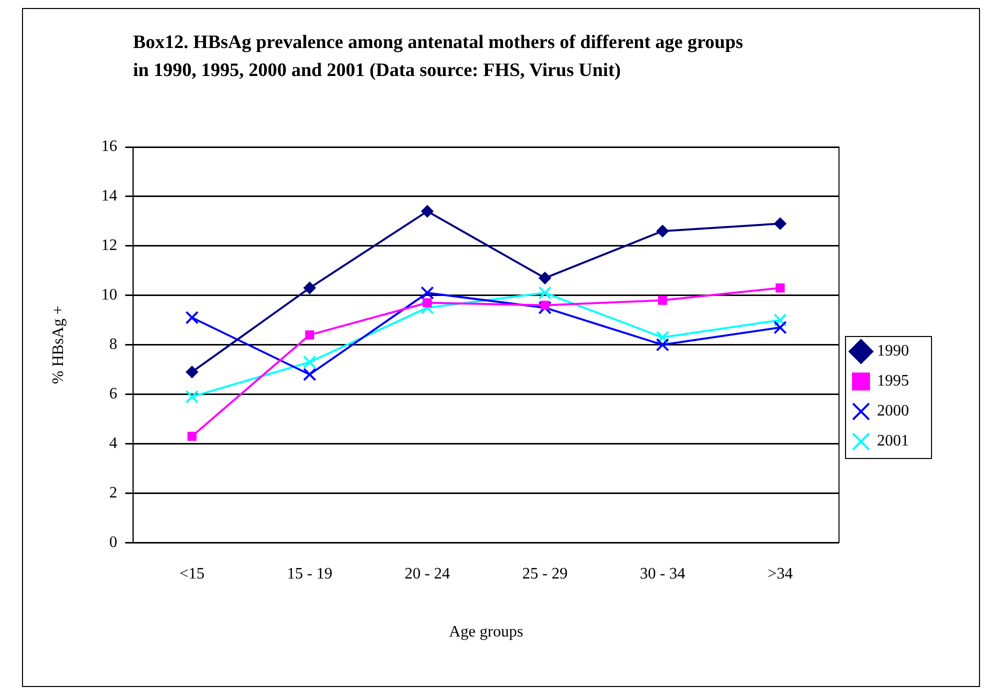 This screenshot has width=989, height=697. I want to click on y-axis-title: % HBsAg +, so click(58, 345).